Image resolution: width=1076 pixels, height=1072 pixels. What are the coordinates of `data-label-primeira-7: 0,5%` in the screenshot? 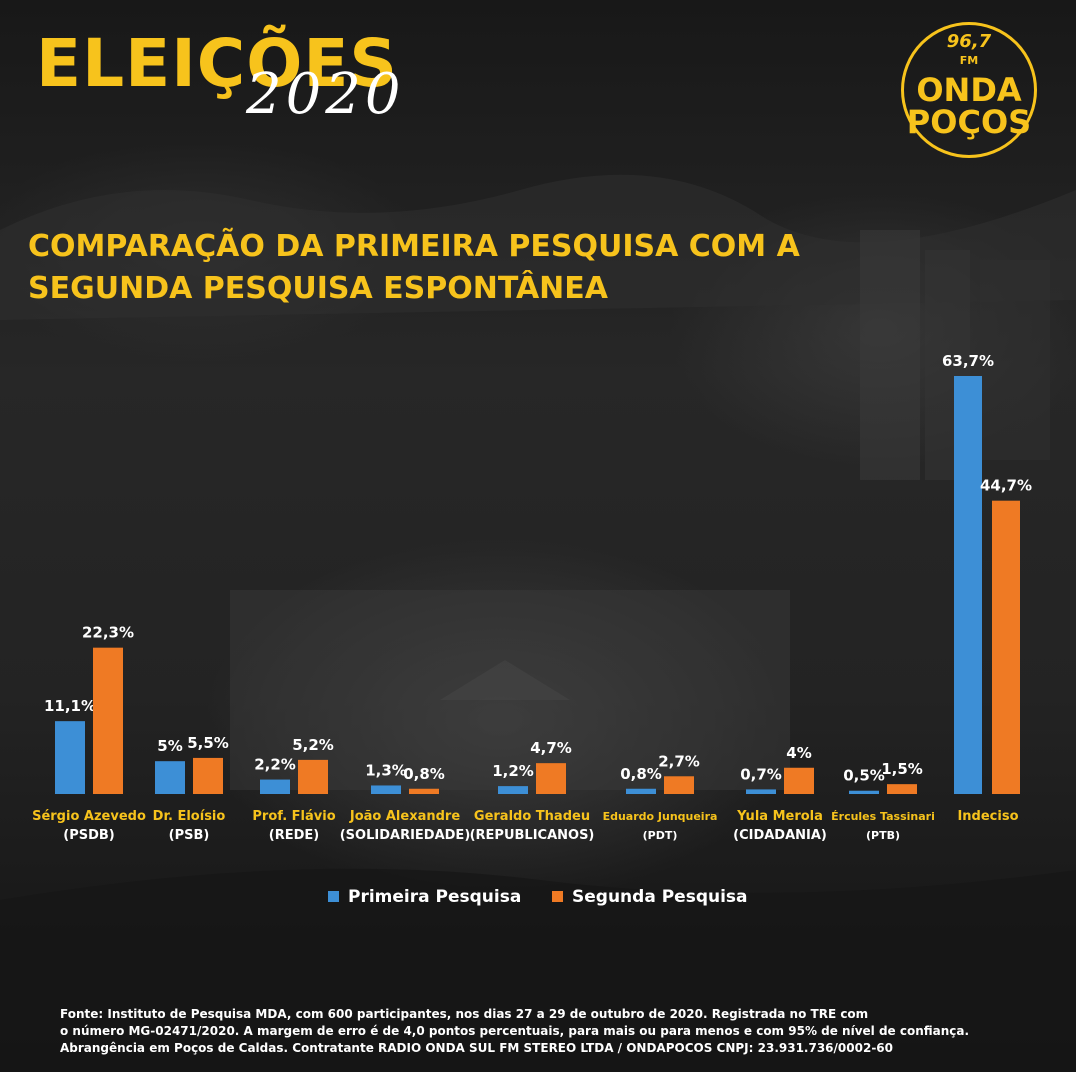 It's located at (864, 776).